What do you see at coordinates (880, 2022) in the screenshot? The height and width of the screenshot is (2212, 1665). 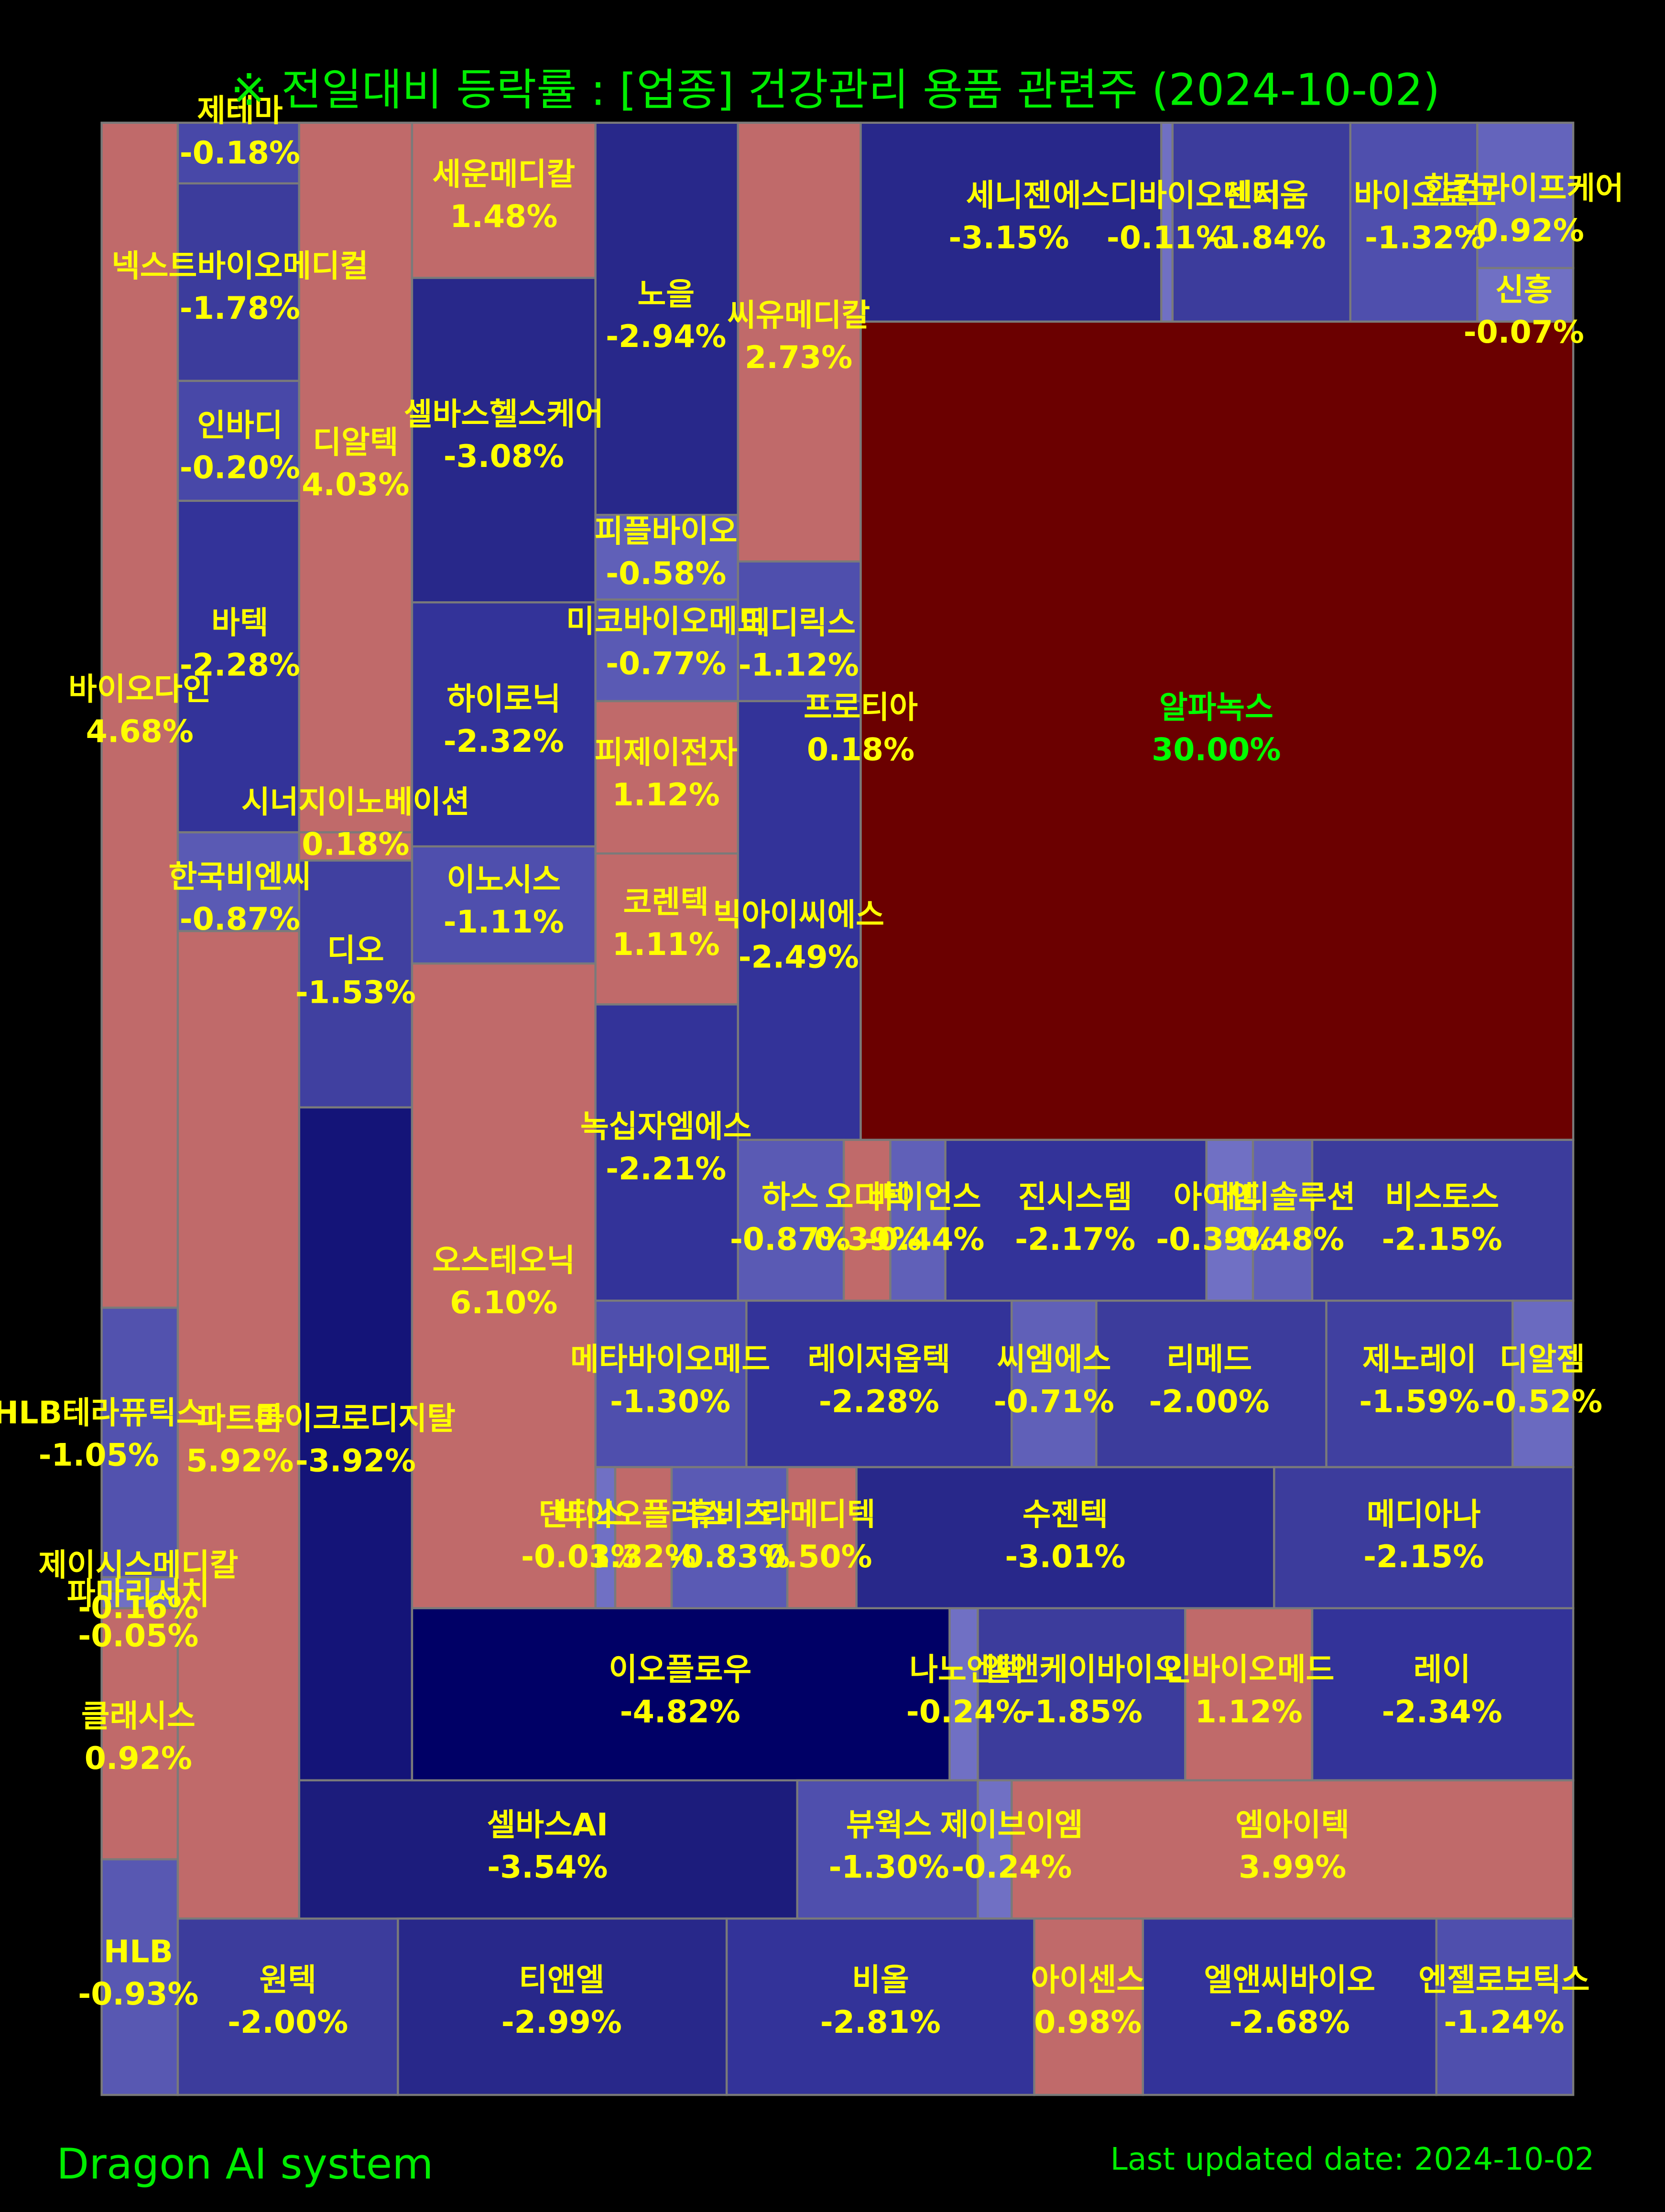 I see `tile-change: -2.81%` at bounding box center [880, 2022].